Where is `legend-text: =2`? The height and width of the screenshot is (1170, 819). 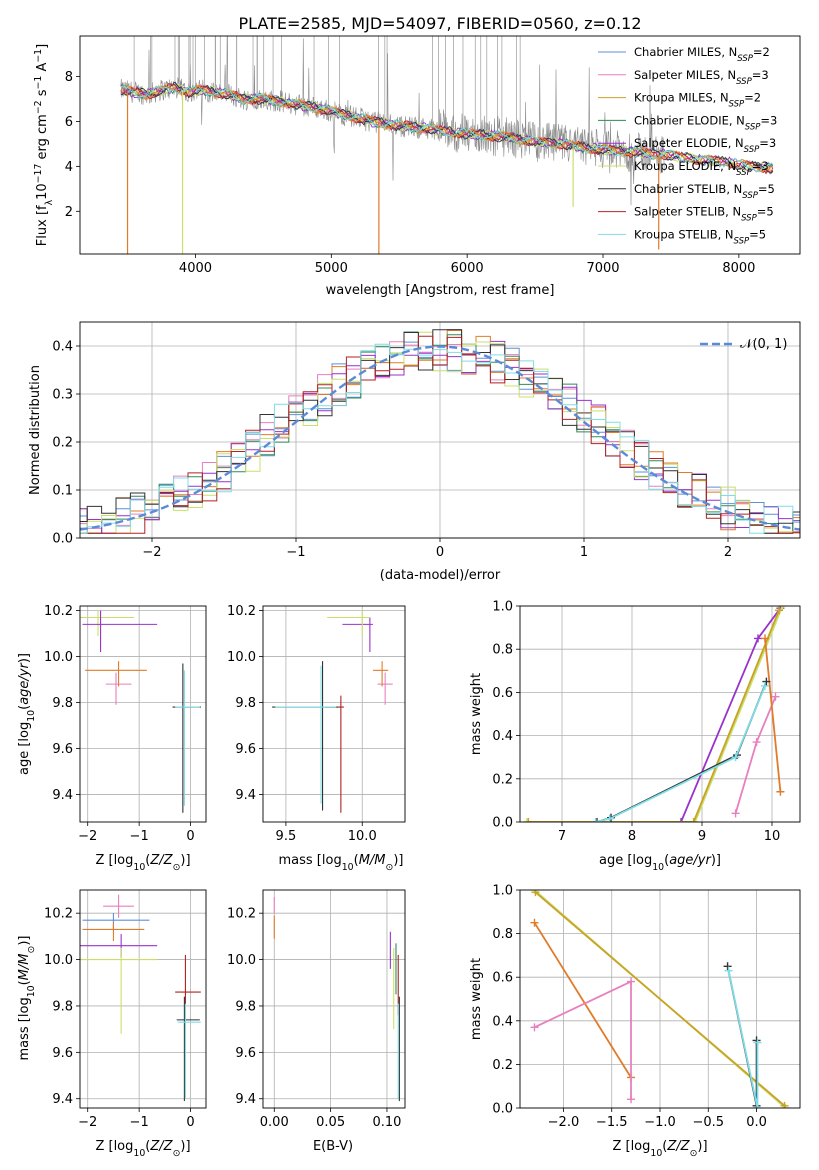
legend-text: =2 is located at coordinates (761, 52).